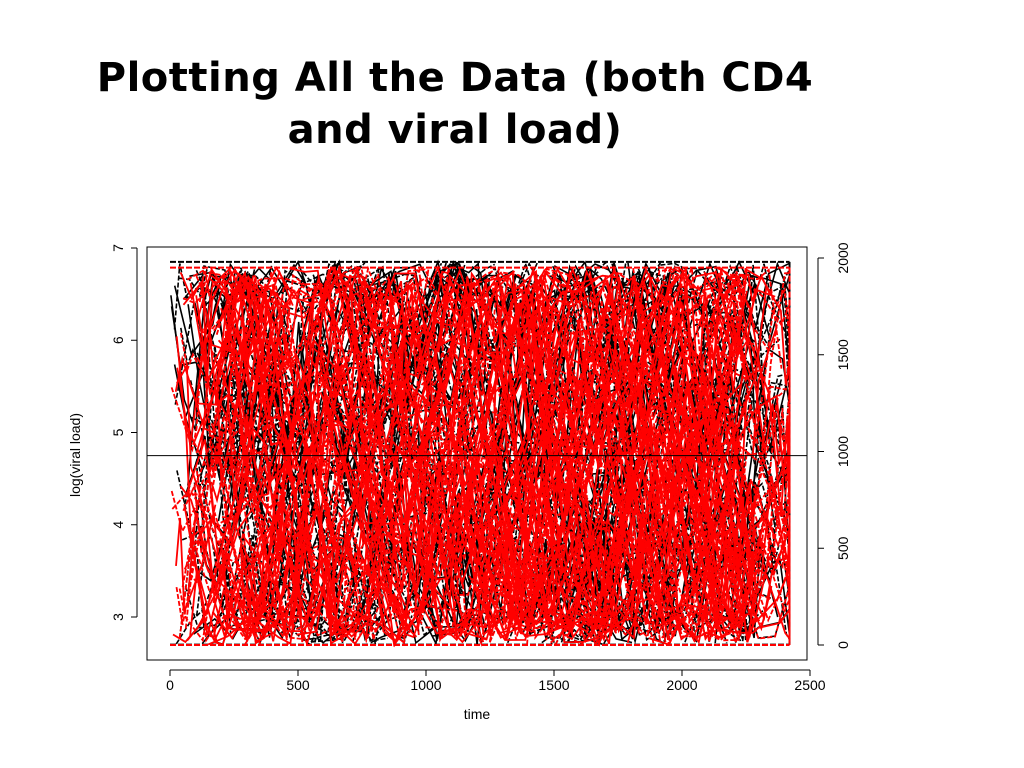 The image size is (1024, 768). I want to click on slide-title-line-1: Plotting All the Data (both CD4, so click(455, 78).